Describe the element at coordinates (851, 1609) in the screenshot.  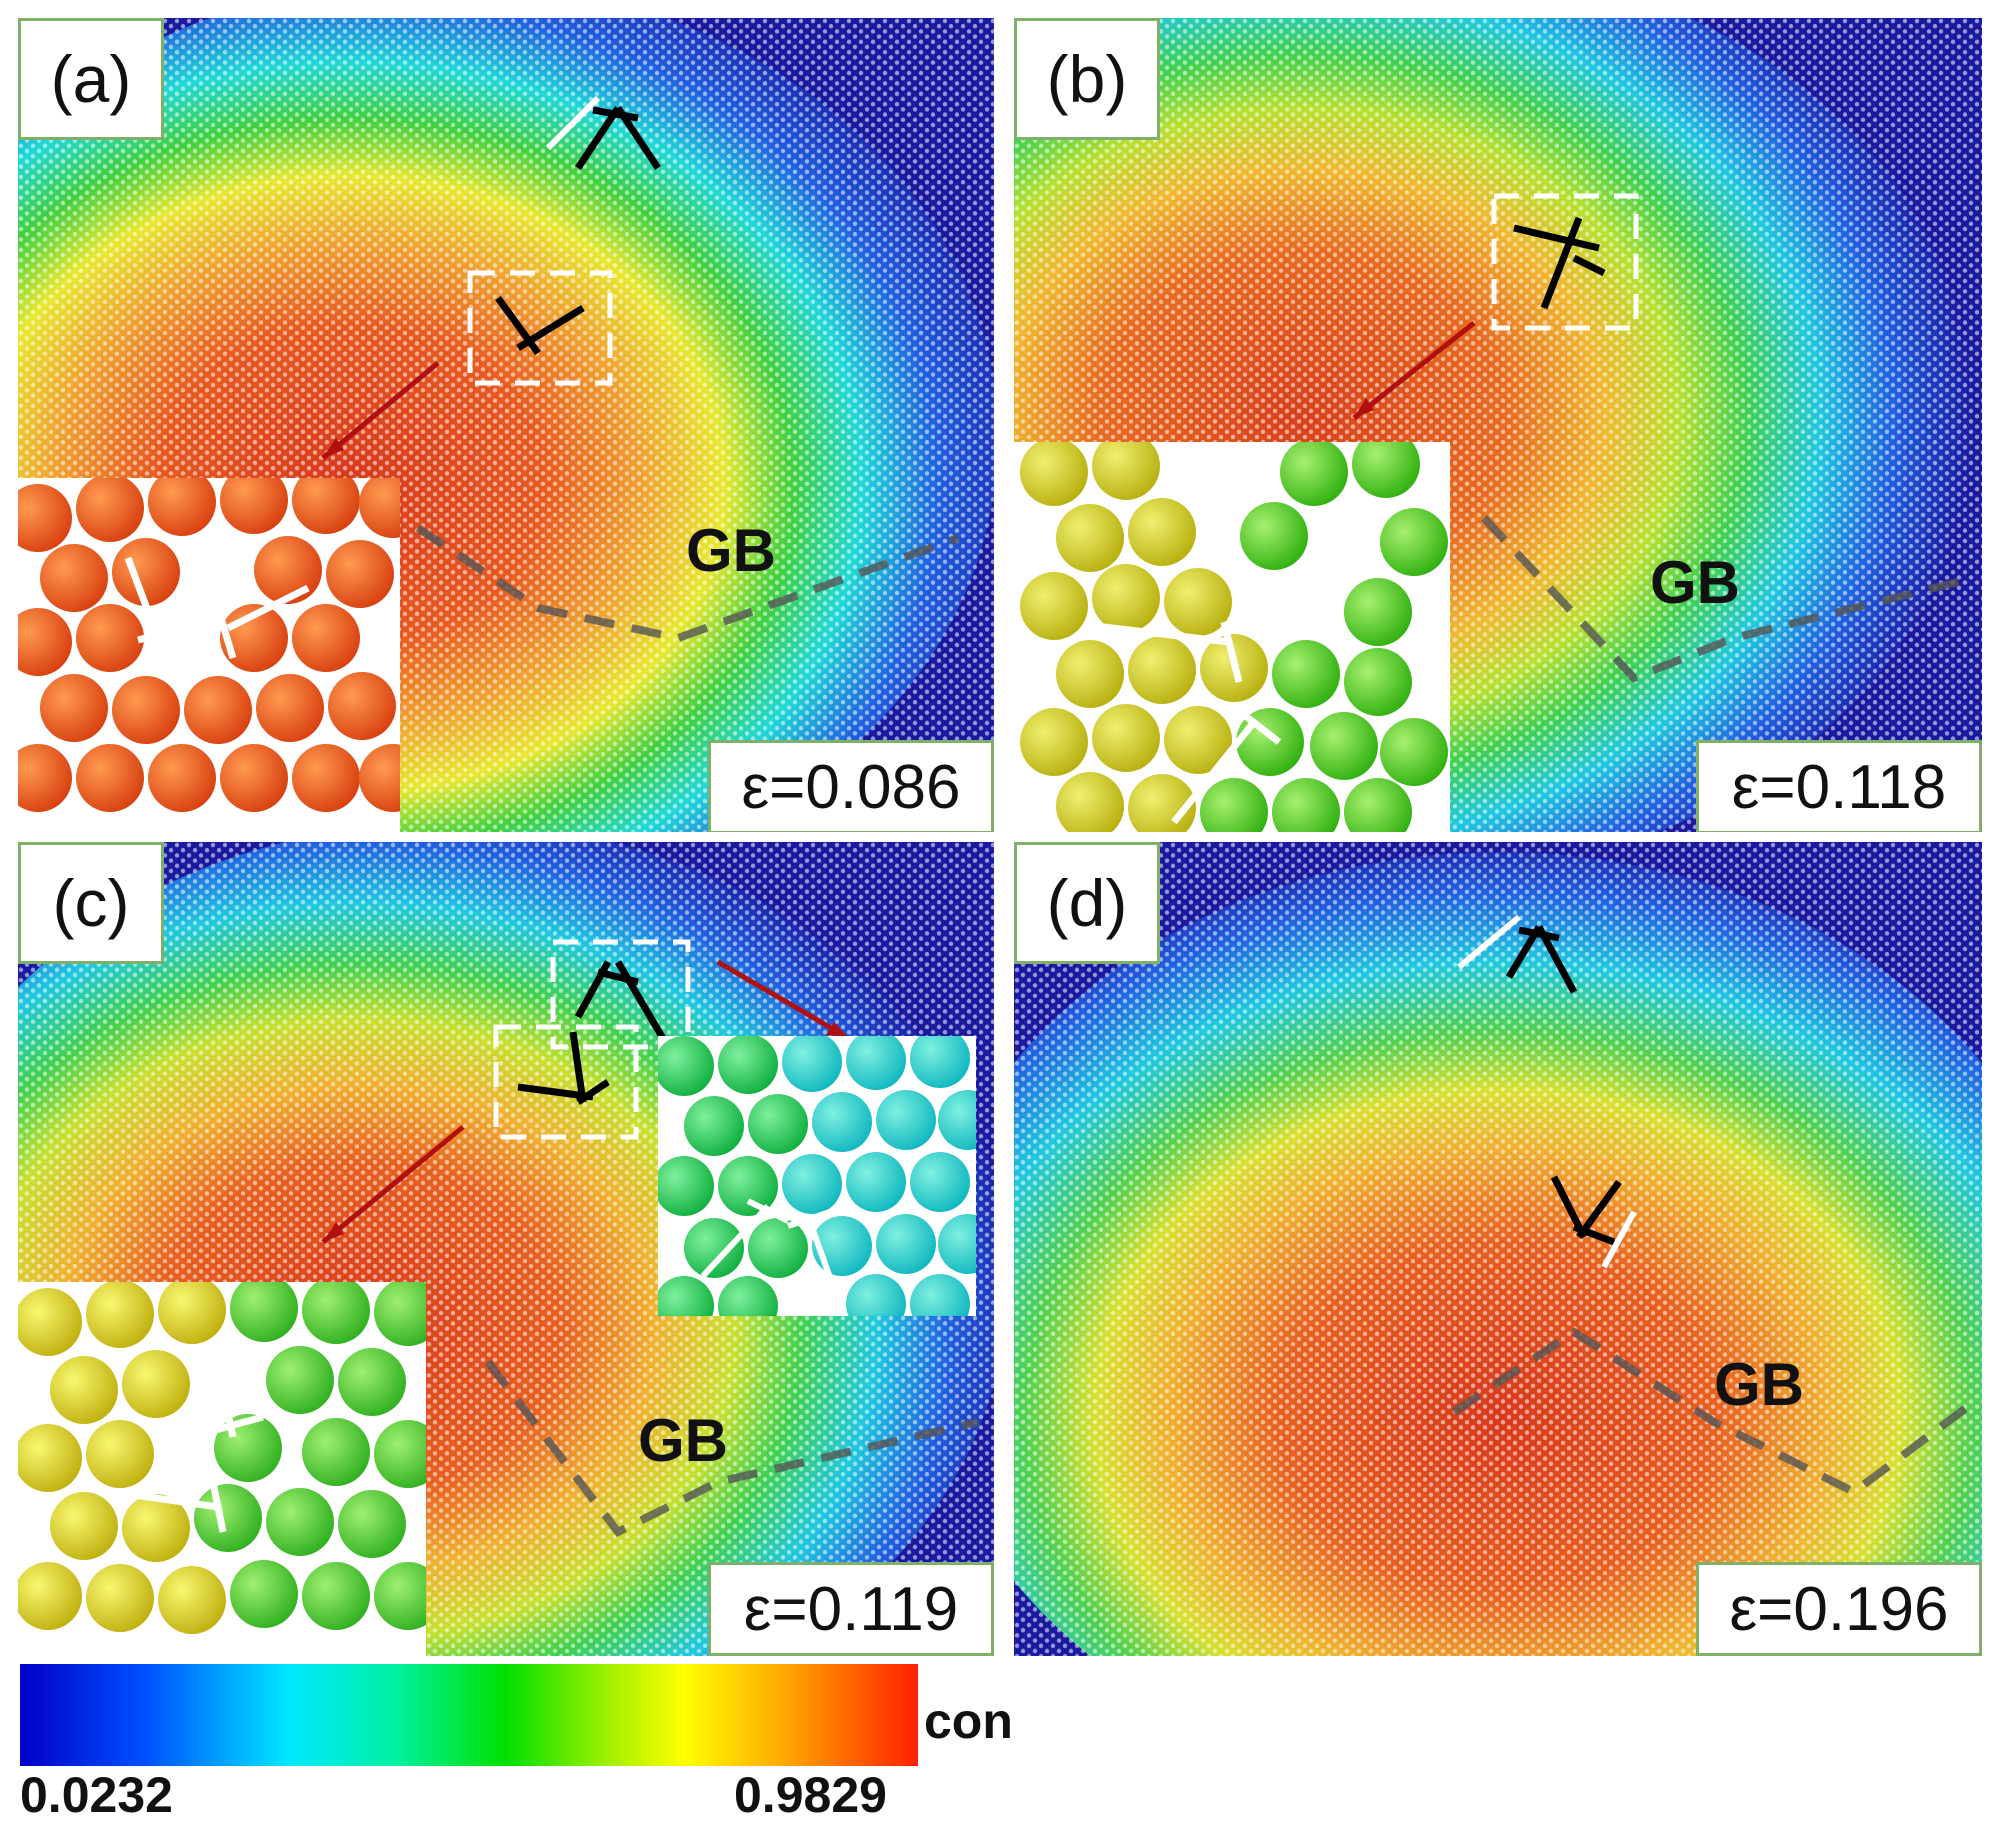
I see `strain-label-c: ε=0.119` at that location.